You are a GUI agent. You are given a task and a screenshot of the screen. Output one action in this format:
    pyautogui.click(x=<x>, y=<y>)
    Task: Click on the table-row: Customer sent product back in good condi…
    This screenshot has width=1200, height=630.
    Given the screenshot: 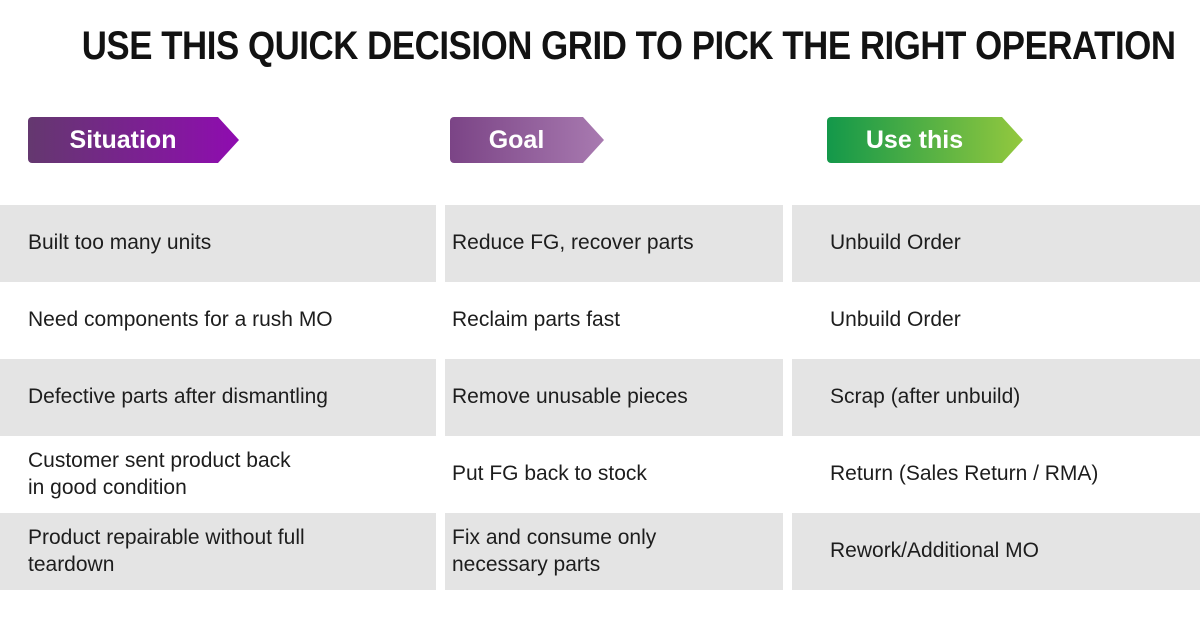 What is the action you would take?
    pyautogui.click(x=600, y=474)
    